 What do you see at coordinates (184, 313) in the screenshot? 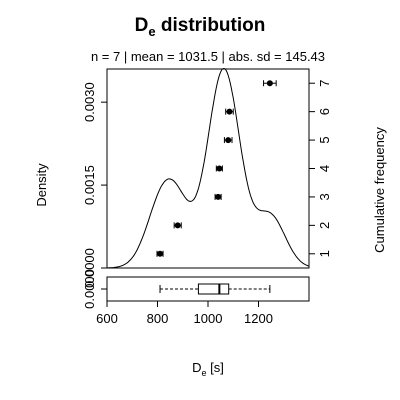
I see `x-axis: 600 800 1000 1200` at bounding box center [184, 313].